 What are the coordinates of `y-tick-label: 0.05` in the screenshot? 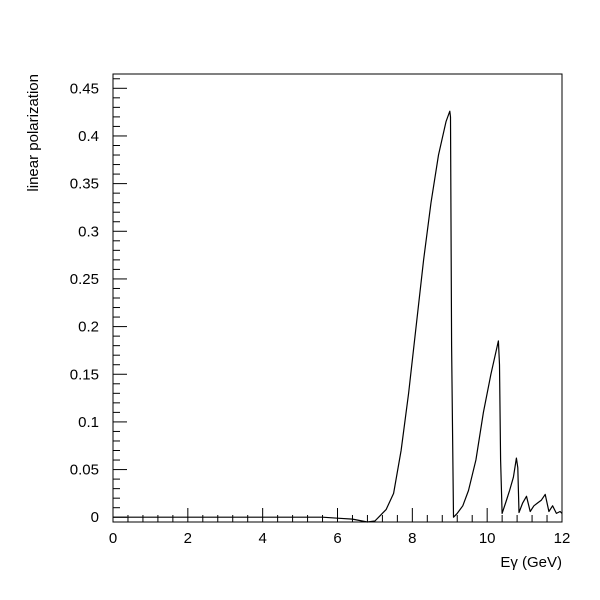 It's located at (84, 470).